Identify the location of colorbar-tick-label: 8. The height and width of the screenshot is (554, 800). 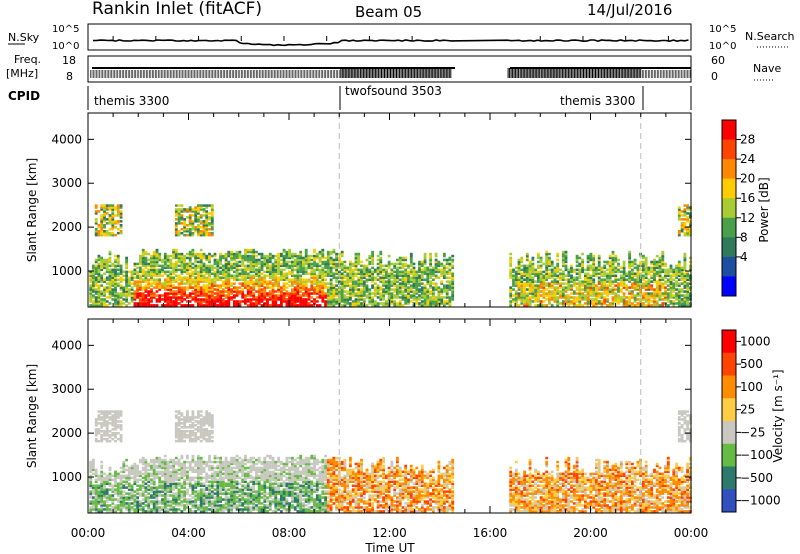
(744, 237).